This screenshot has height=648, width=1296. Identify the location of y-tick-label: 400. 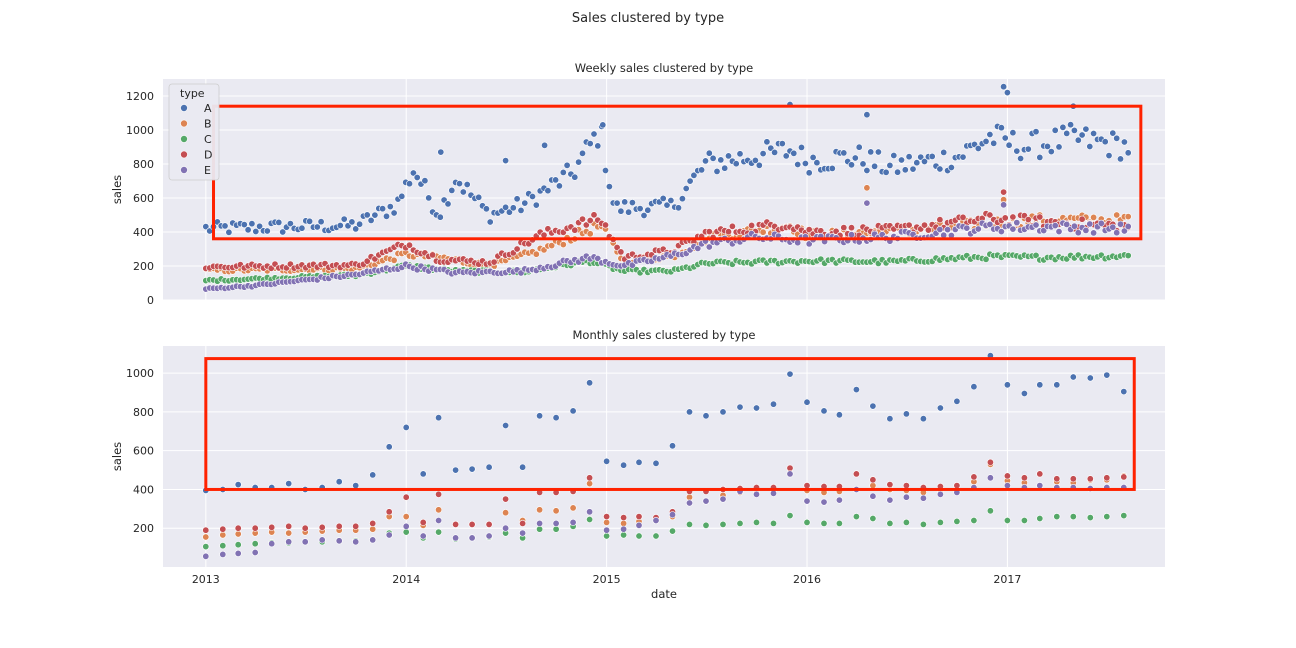
(143, 489).